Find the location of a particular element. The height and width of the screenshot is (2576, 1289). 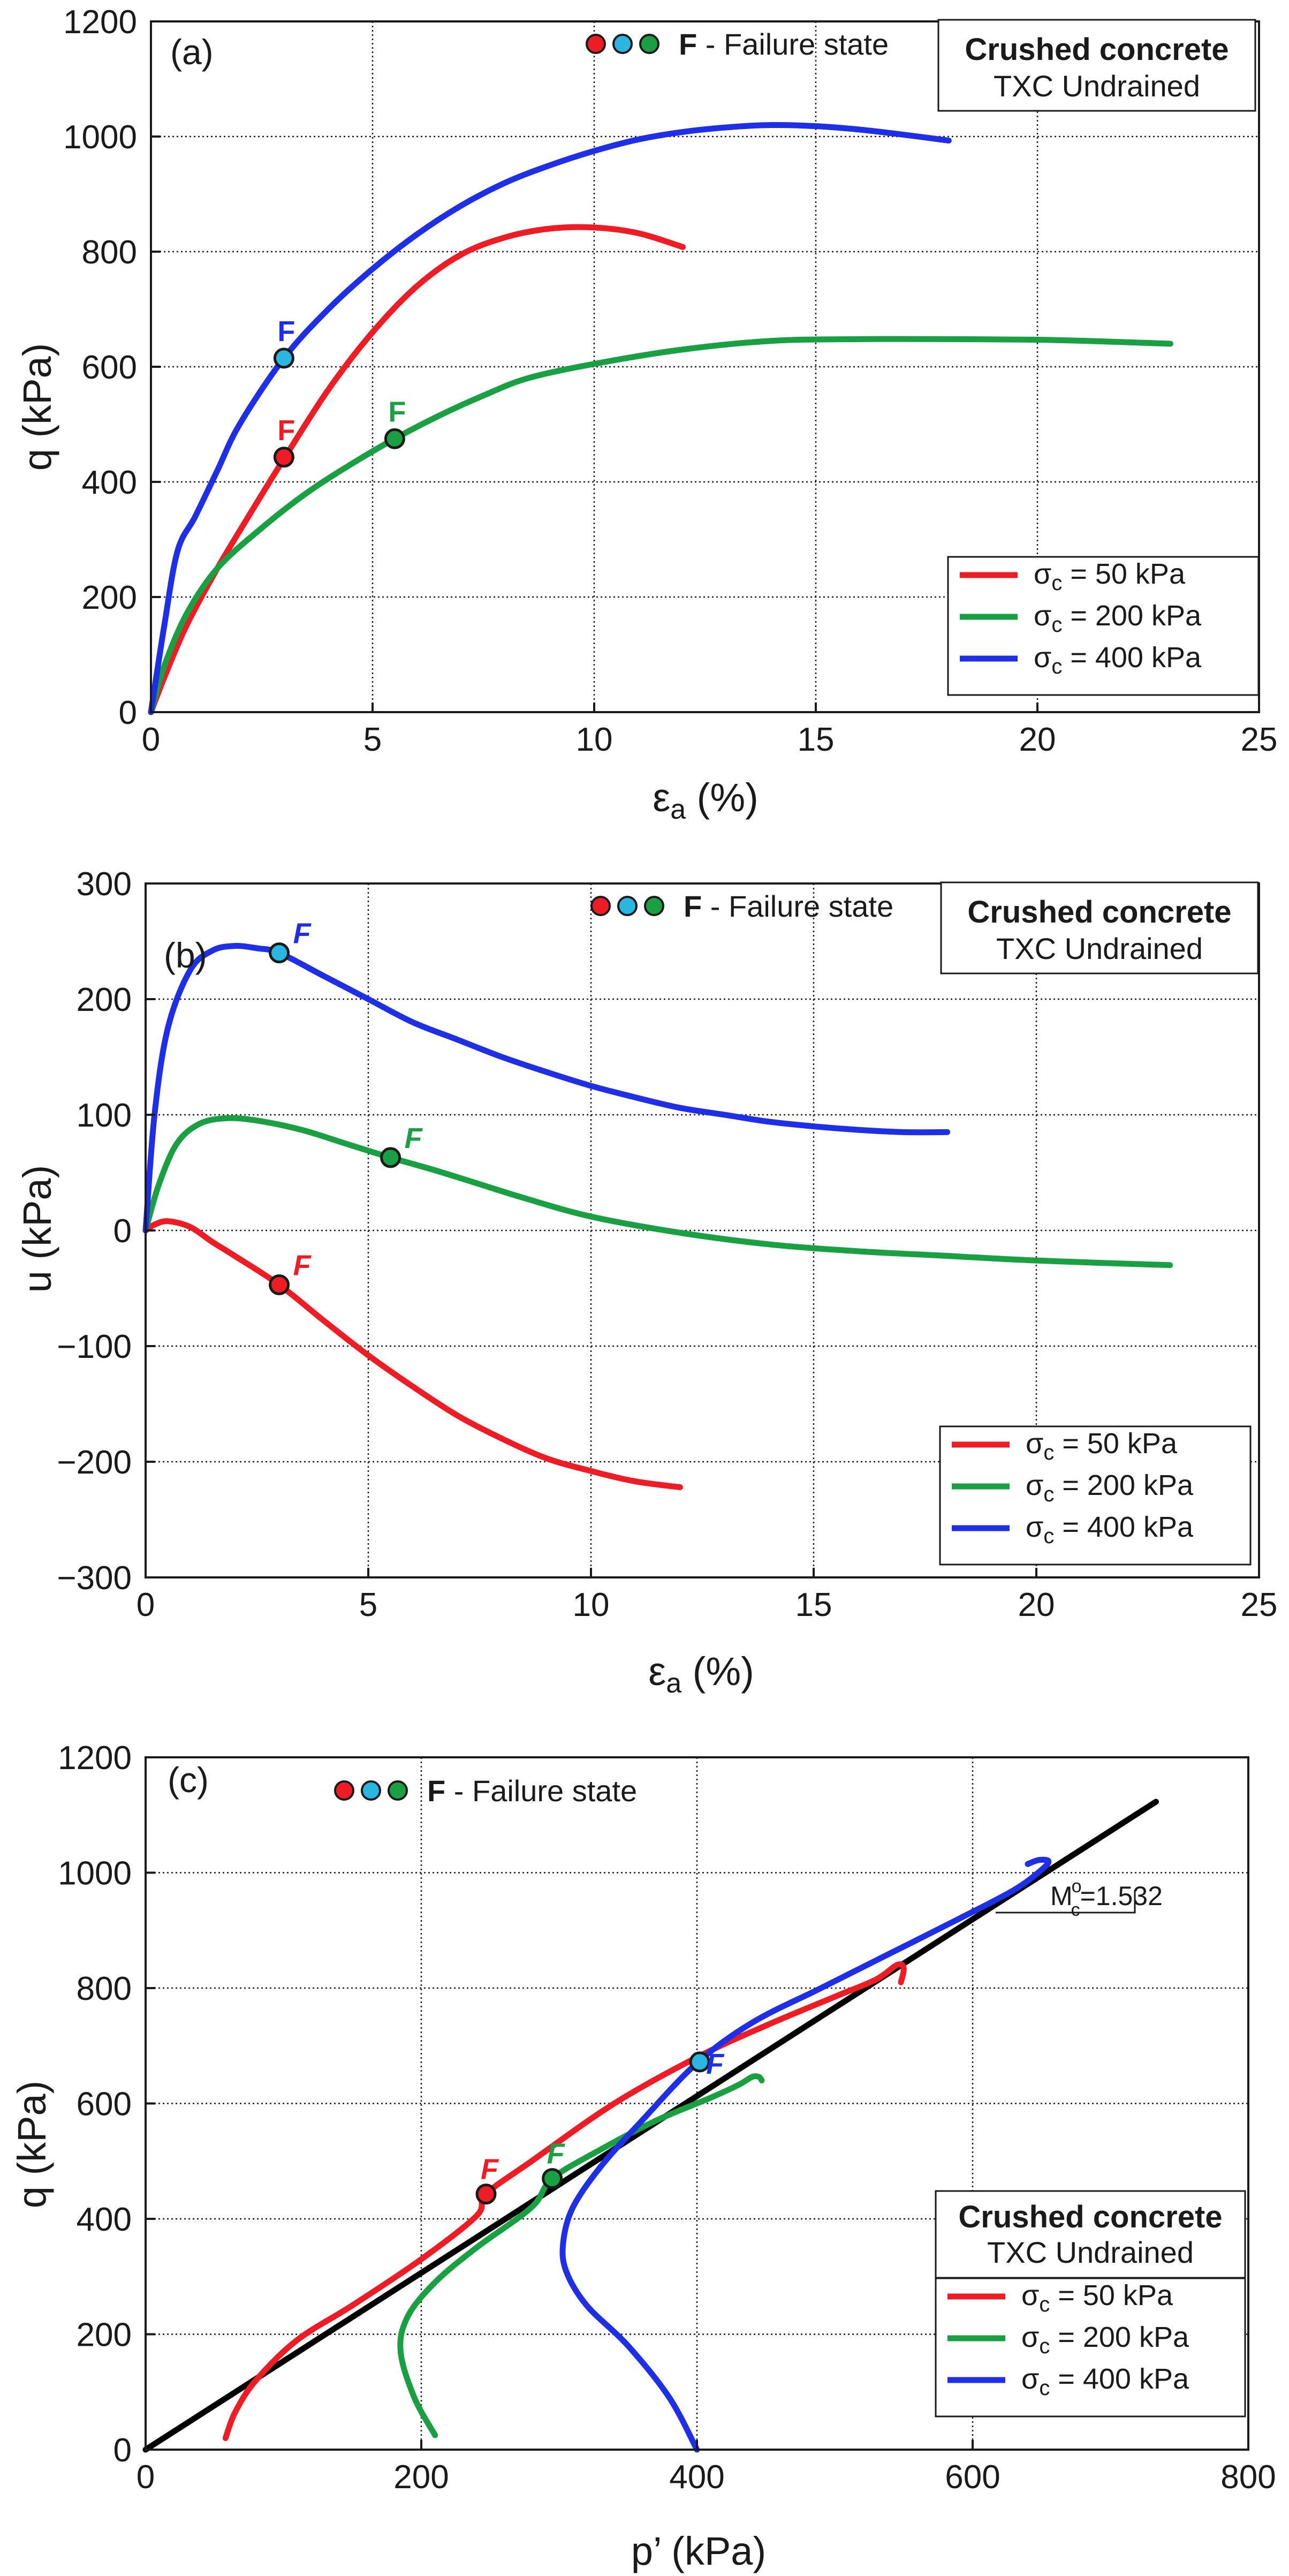

panel-b-failure-note: F - Failure state is located at coordinates (741, 906).